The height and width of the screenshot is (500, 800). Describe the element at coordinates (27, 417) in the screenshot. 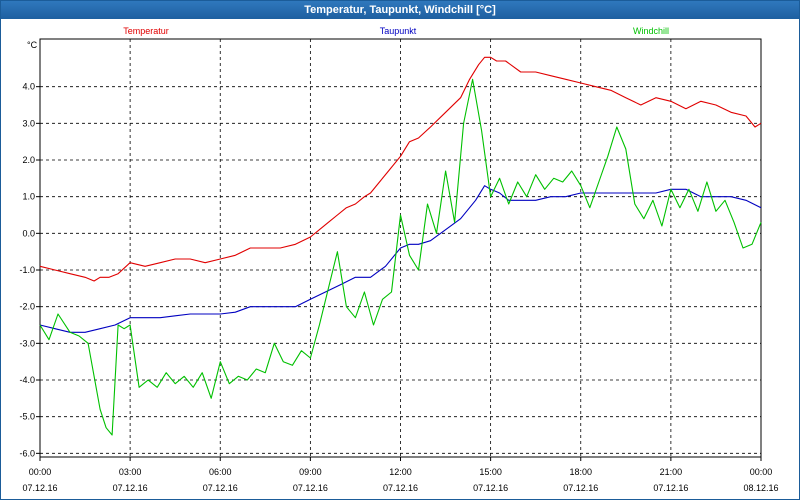

I see `y-tick-label: -5.0` at that location.